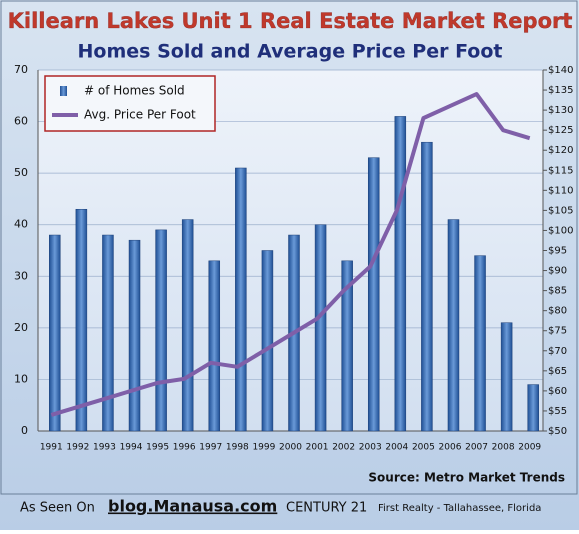 This screenshot has height=534, width=579. Describe the element at coordinates (423, 448) in the screenshot. I see `x-tick-label: 2005` at that location.